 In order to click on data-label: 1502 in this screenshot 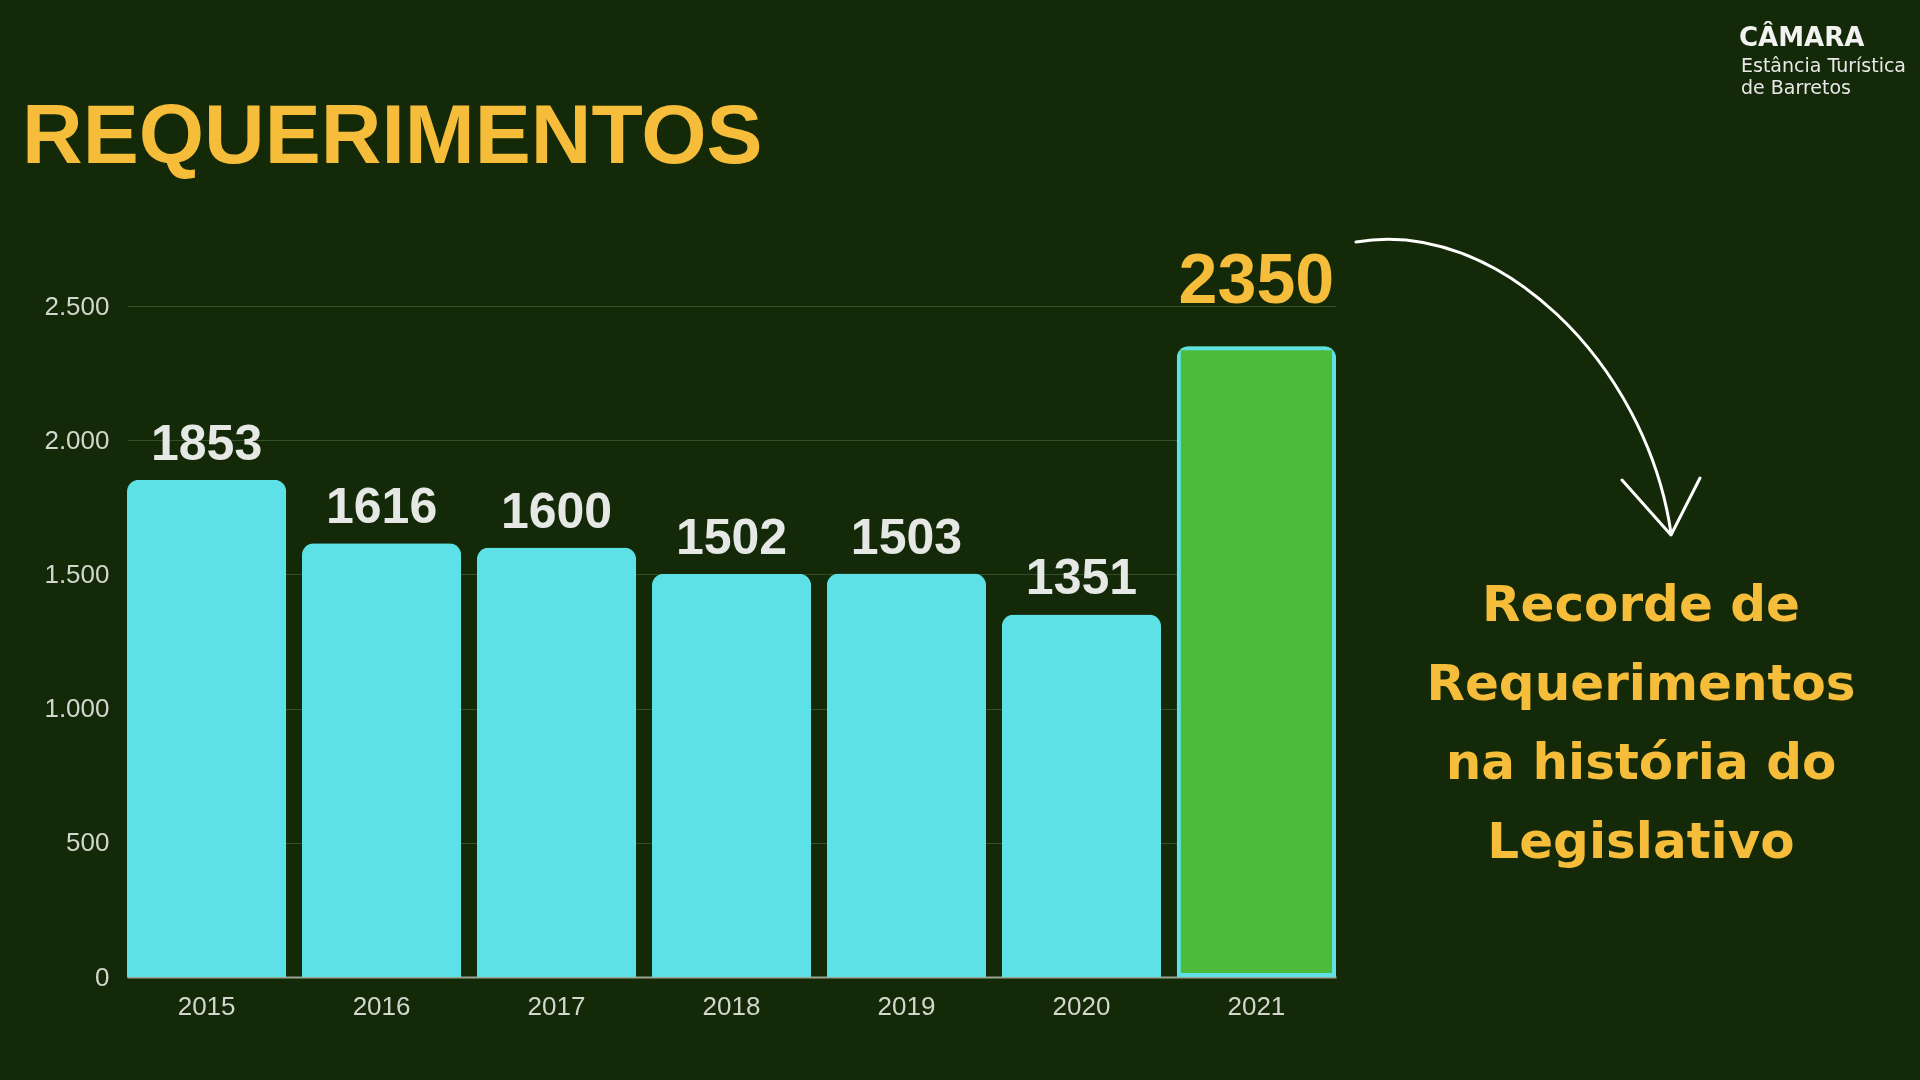, I will do `click(731, 536)`.